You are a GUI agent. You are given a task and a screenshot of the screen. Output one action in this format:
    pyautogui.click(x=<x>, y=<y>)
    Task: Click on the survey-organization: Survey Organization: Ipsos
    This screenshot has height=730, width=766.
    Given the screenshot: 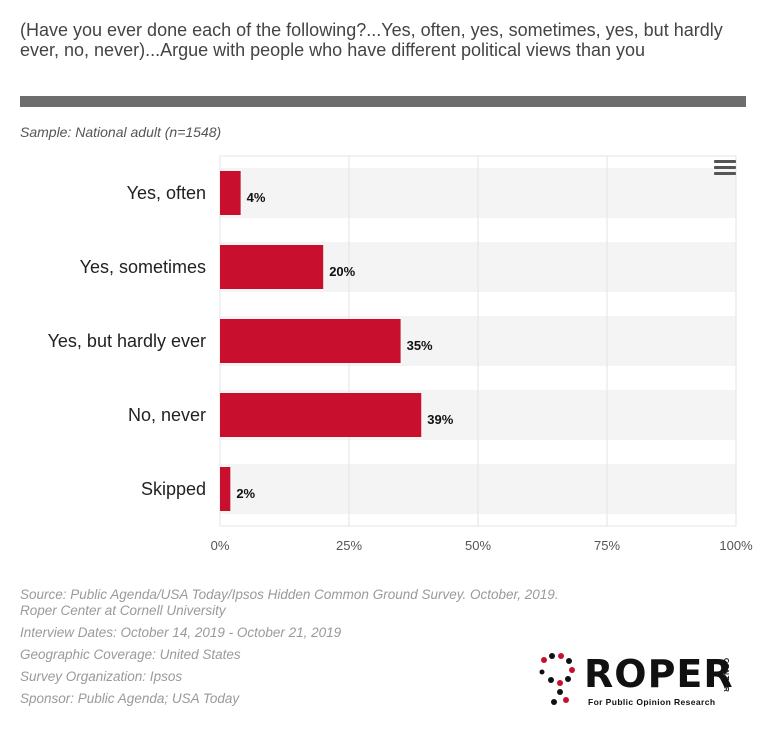 What is the action you would take?
    pyautogui.click(x=101, y=676)
    